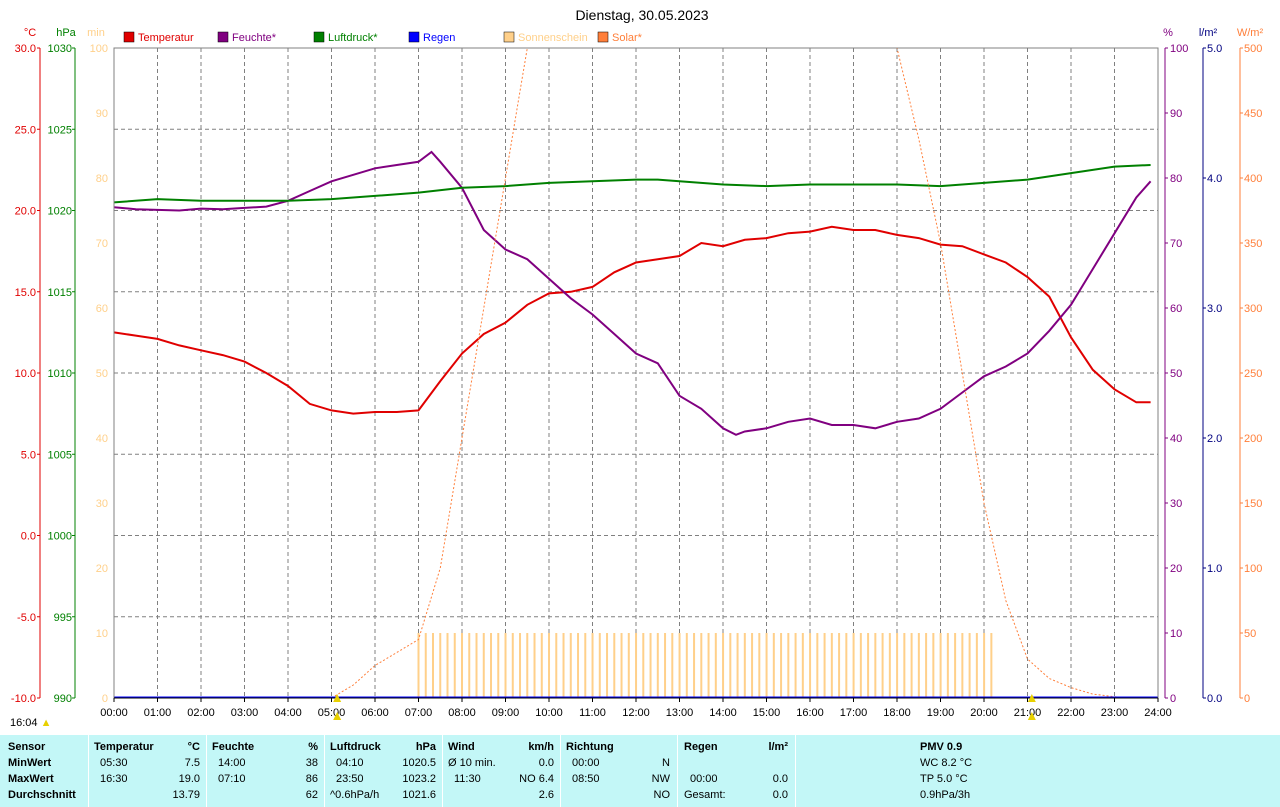  I want to click on humidity-avg-value: 62, so click(311, 795).